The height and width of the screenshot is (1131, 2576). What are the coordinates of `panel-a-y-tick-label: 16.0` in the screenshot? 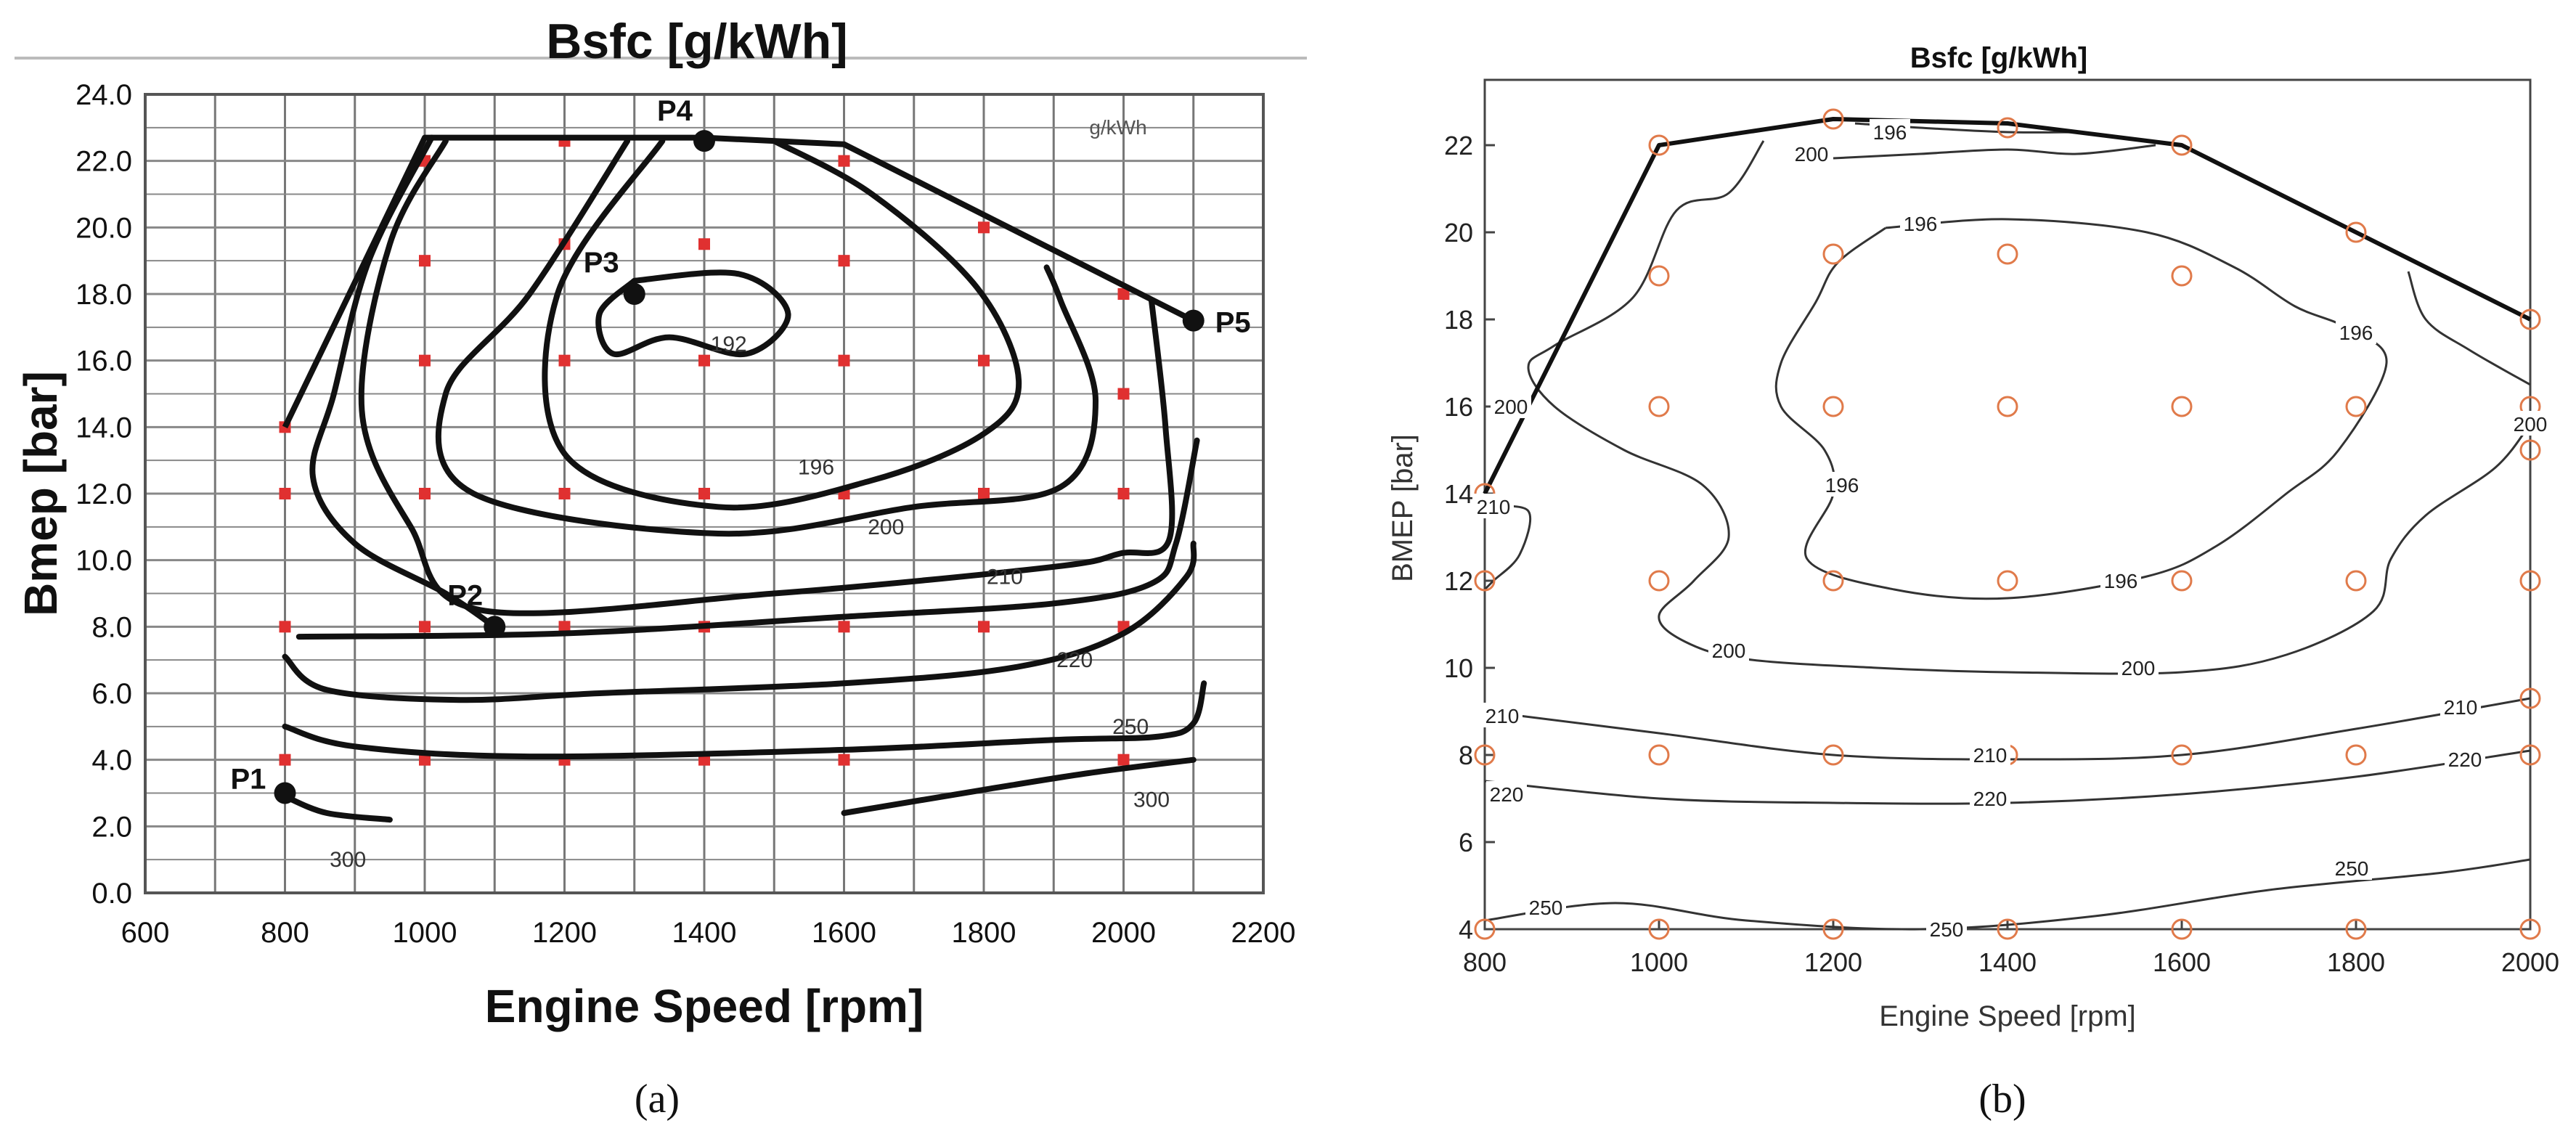 It's located at (104, 361).